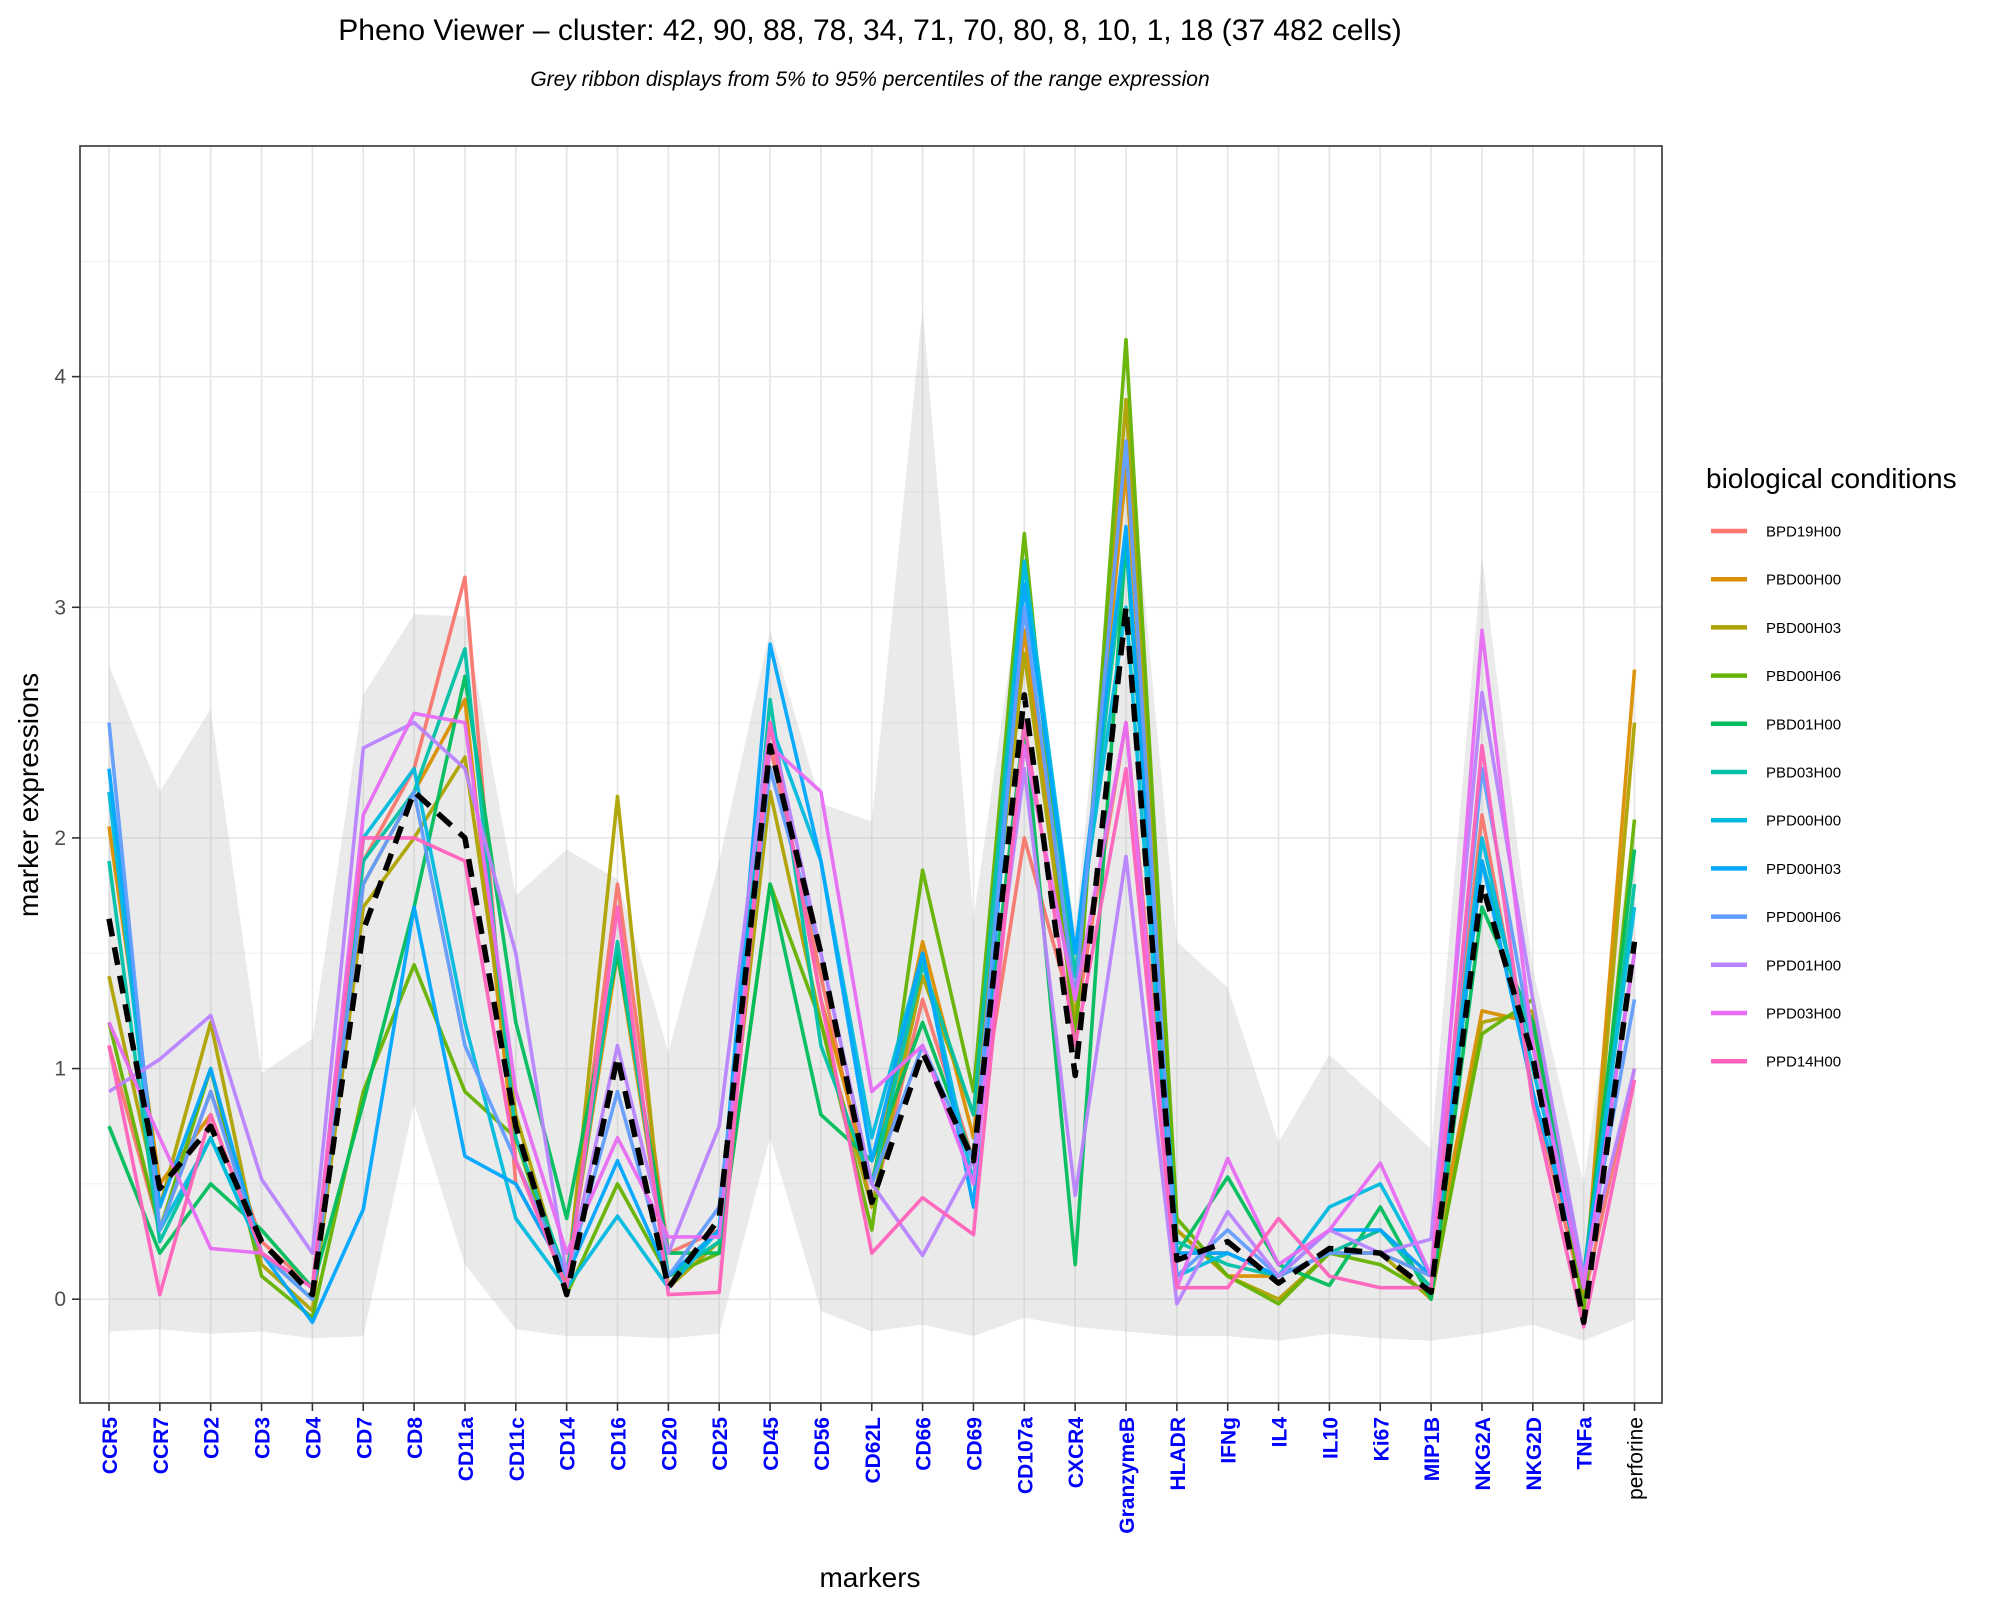 The image size is (2000, 1605). I want to click on legend-title: biological conditions, so click(1831, 478).